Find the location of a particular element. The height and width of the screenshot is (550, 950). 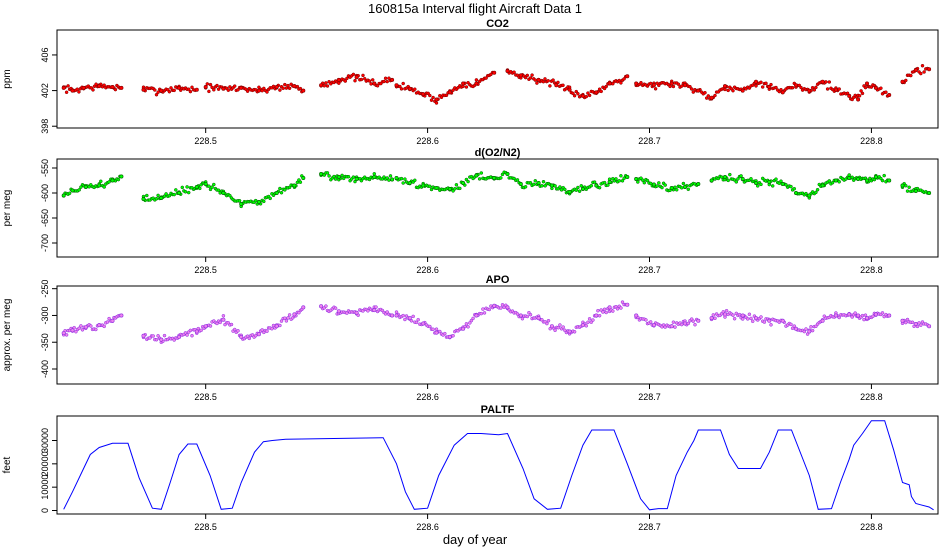

y-tick-label: 402 is located at coordinates (45, 90).